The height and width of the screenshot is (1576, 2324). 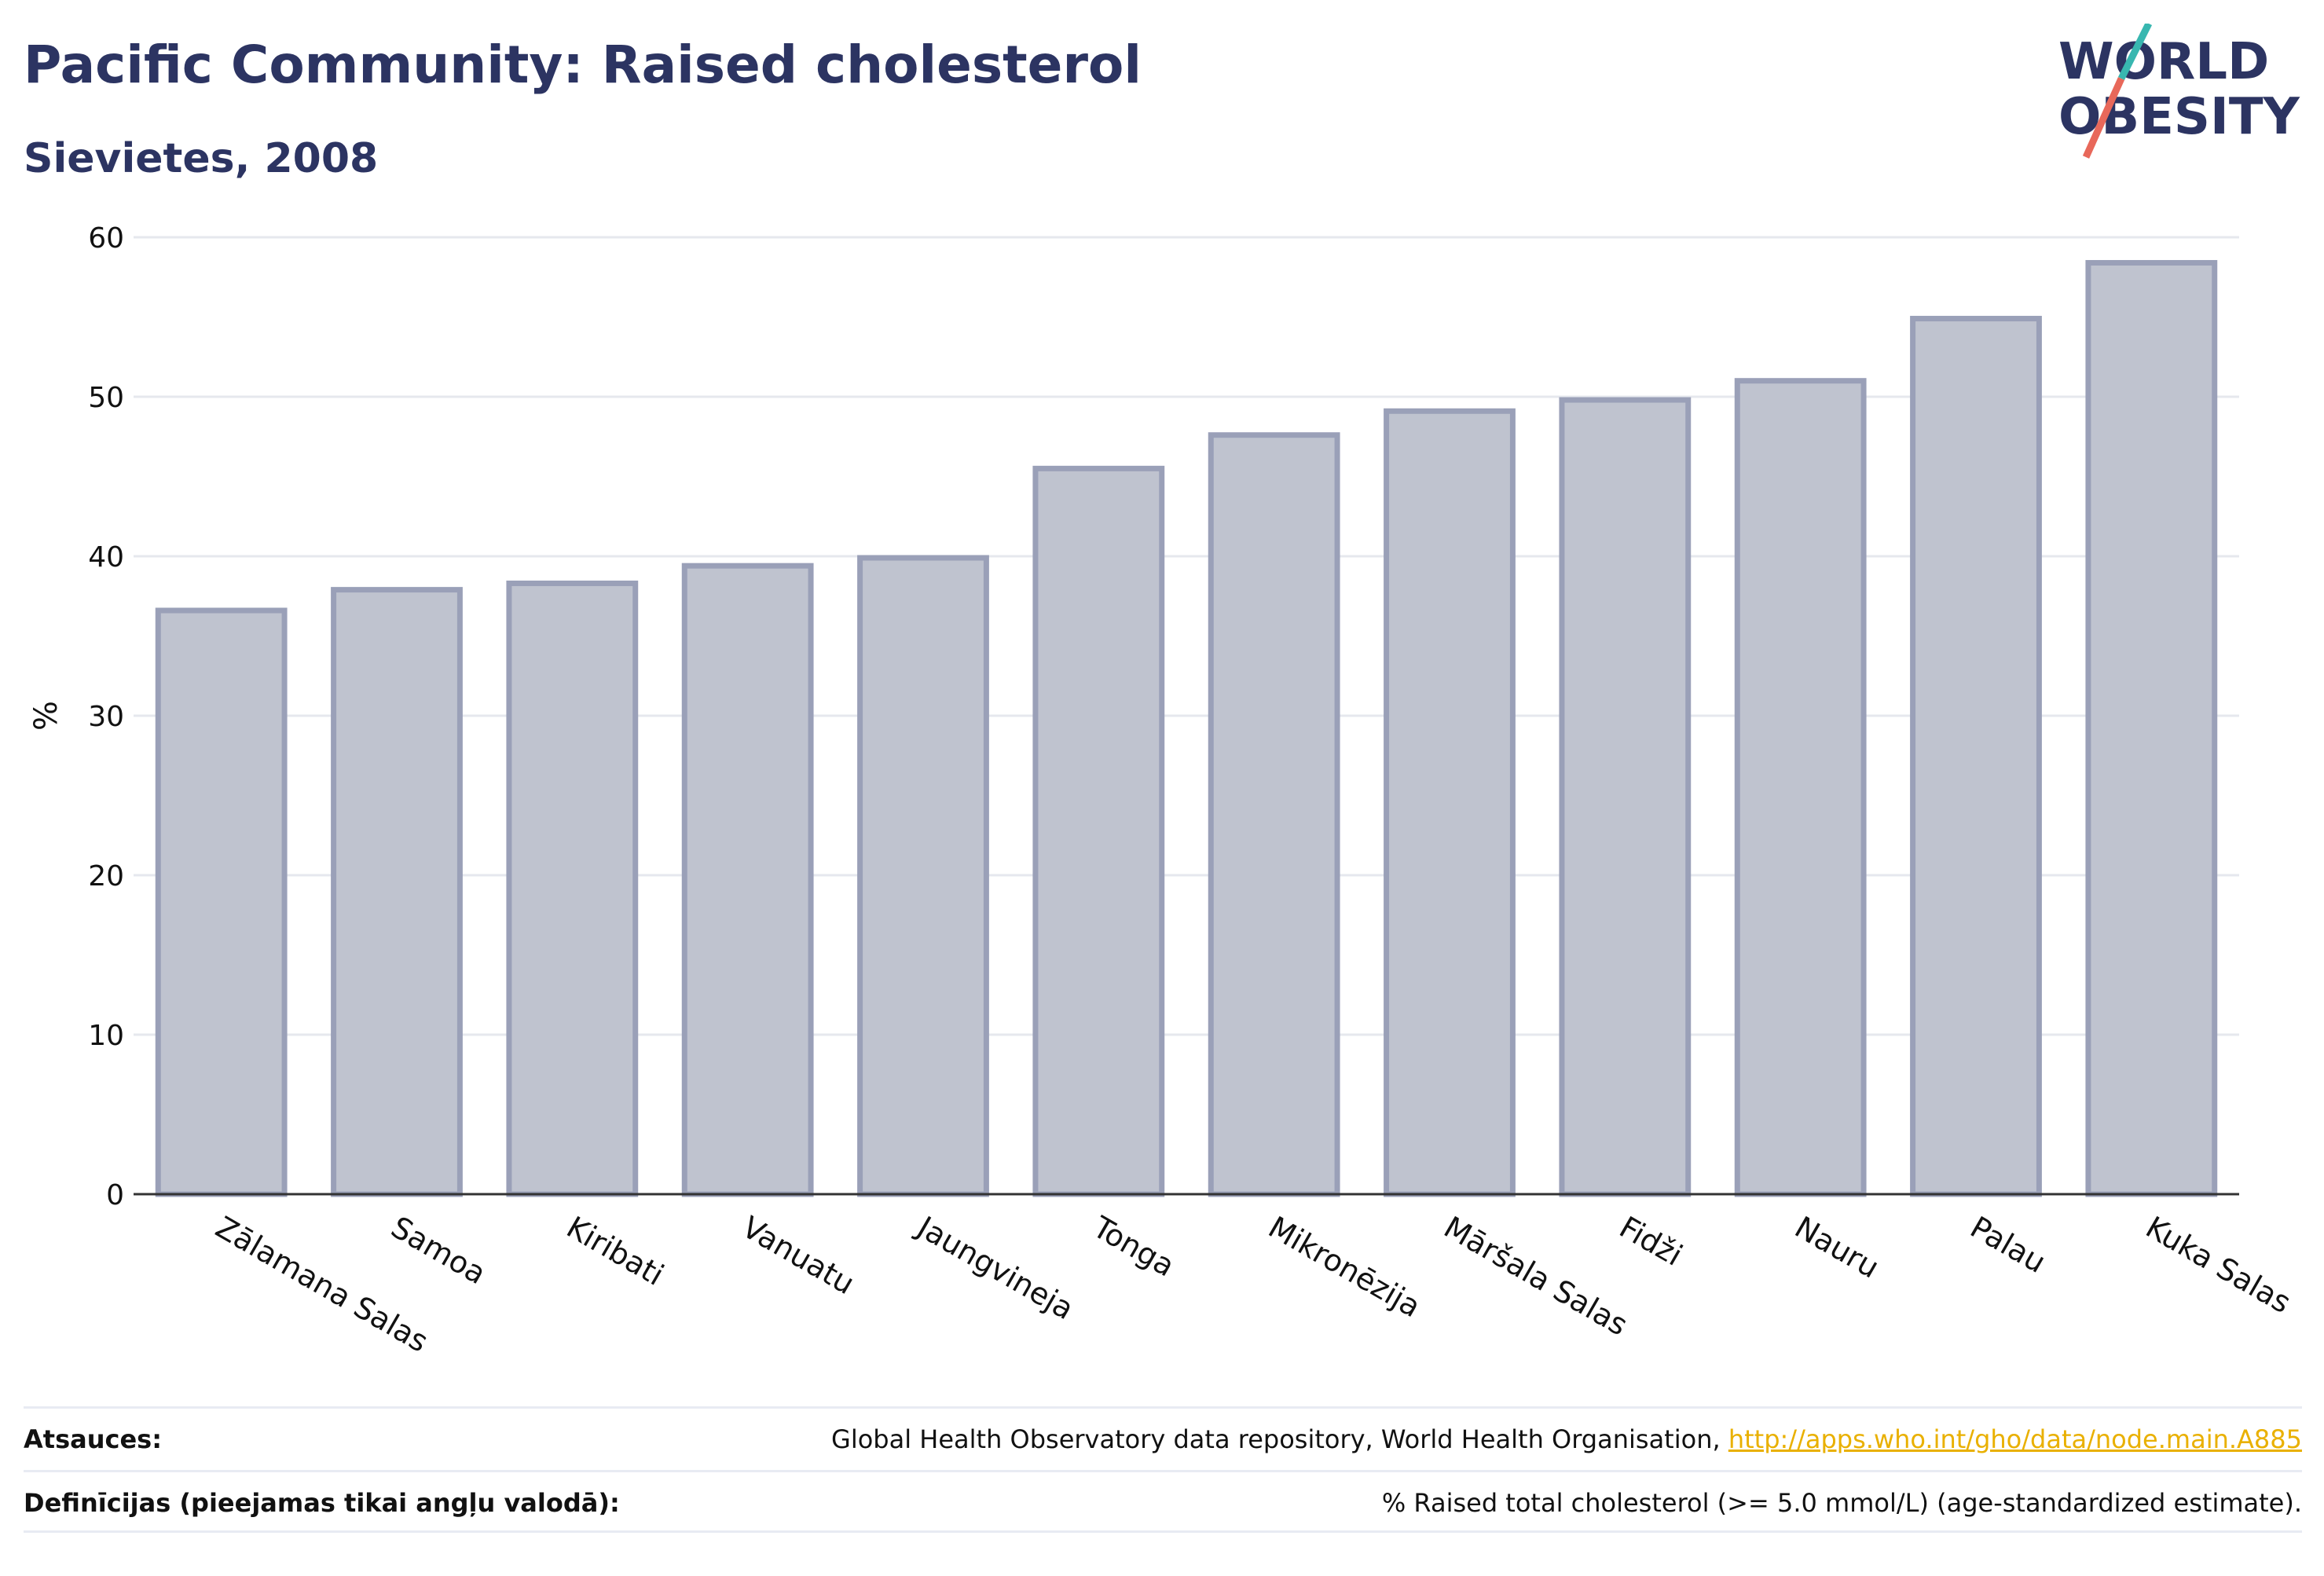 I want to click on x-tick-label: Tonga, so click(x=1133, y=1246).